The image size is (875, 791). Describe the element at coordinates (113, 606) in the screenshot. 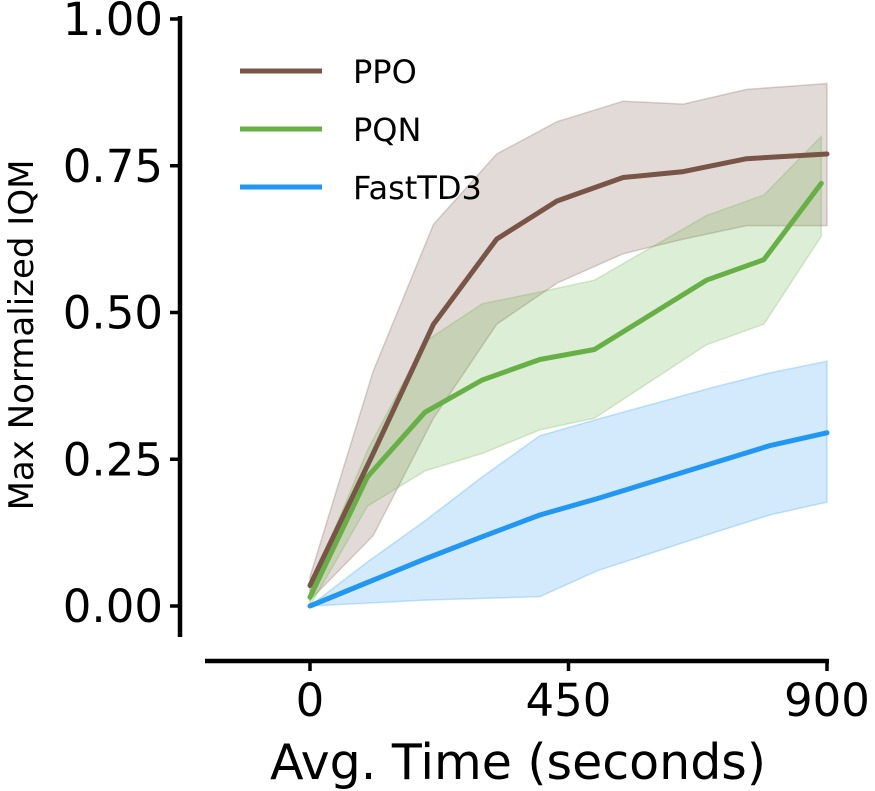

I see `y-tick-label: 0.00` at that location.